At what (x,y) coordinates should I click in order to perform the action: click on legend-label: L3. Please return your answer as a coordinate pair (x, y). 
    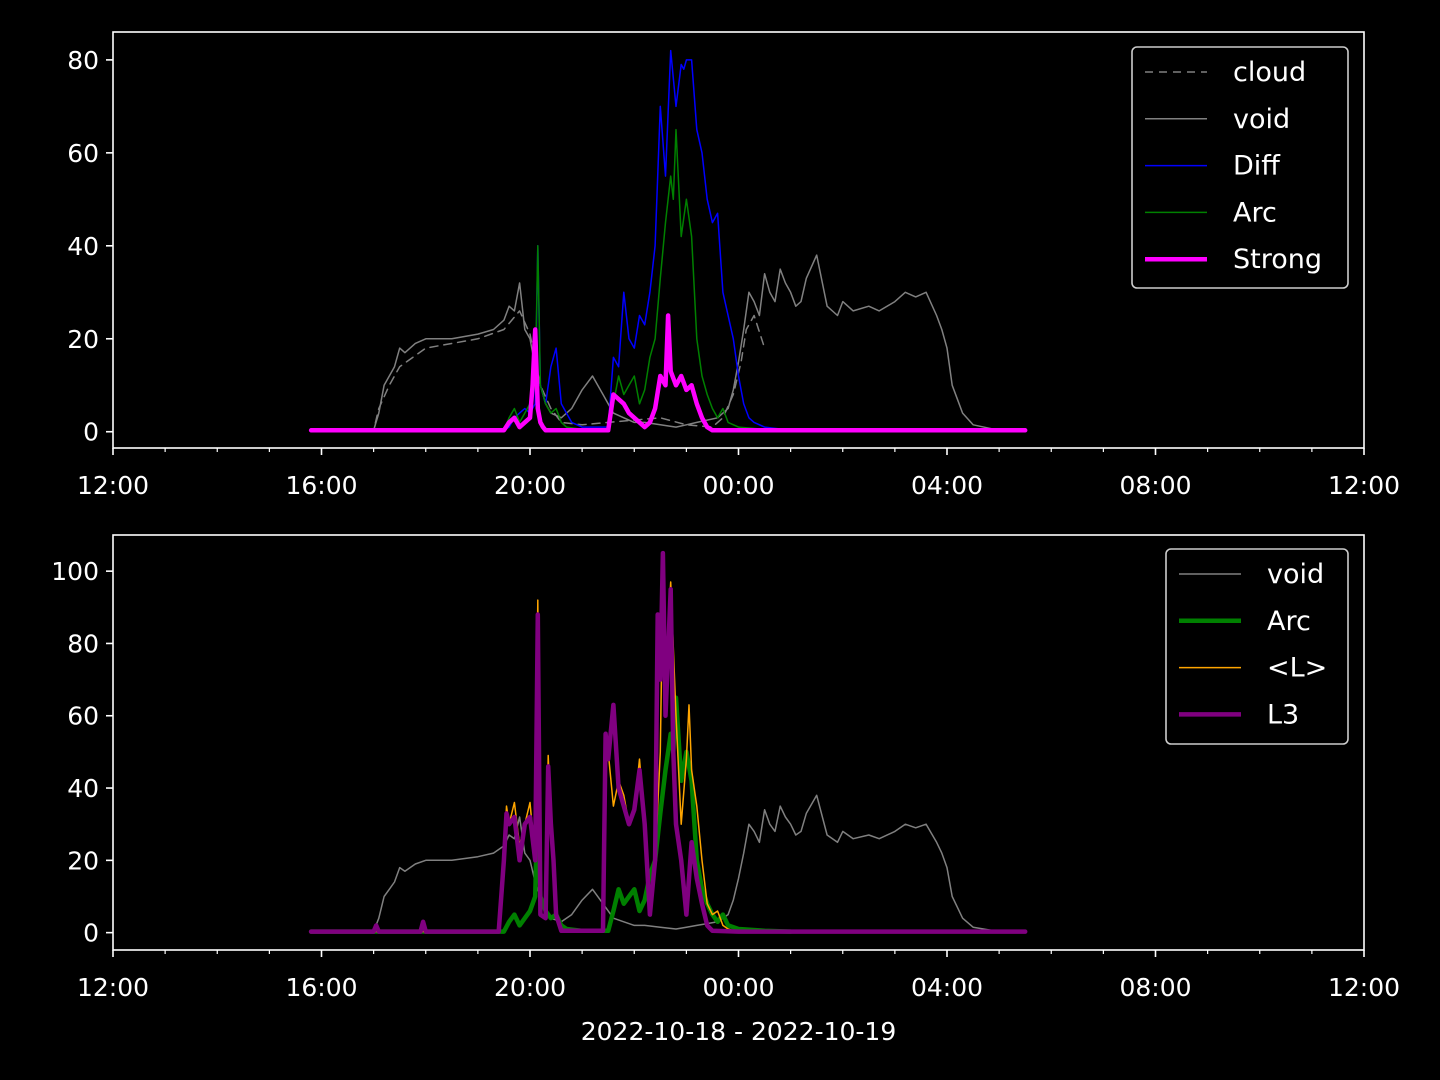
    Looking at the image, I should click on (1283, 714).